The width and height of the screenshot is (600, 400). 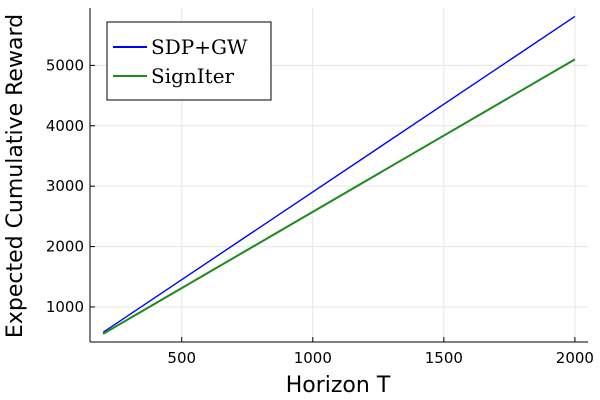 What do you see at coordinates (338, 385) in the screenshot?
I see `x-axis-title: Horizon T` at bounding box center [338, 385].